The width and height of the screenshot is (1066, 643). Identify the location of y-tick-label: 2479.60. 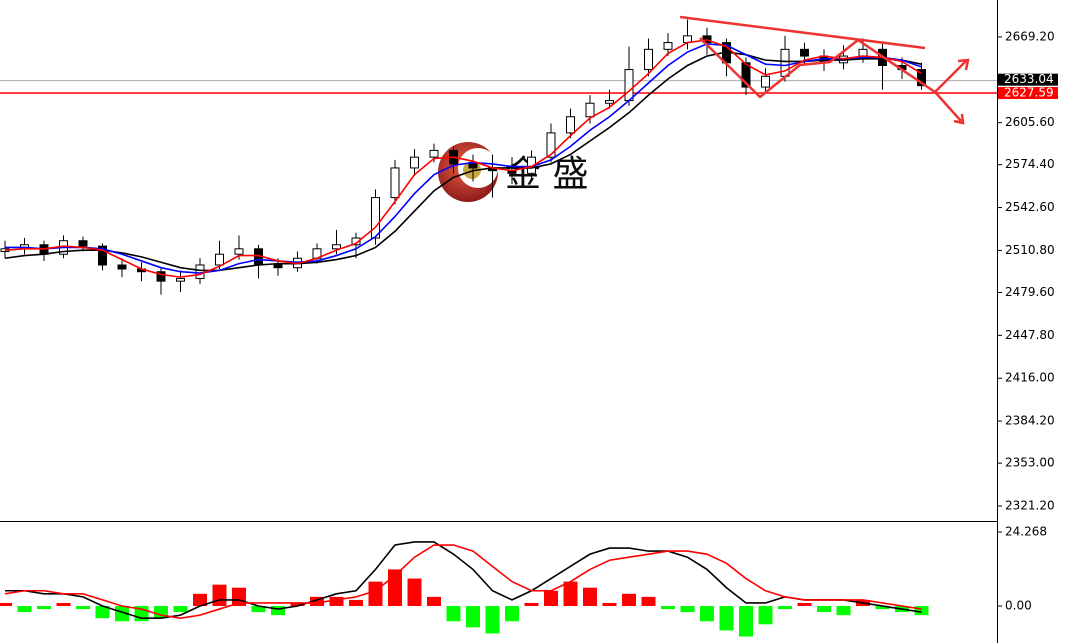
(1030, 292).